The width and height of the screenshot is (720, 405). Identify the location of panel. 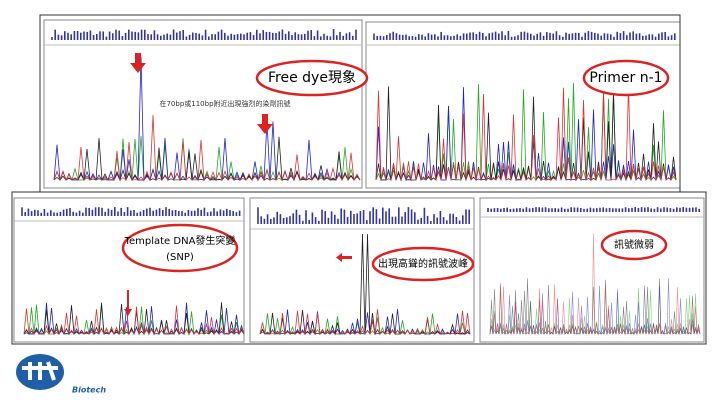
(129, 270).